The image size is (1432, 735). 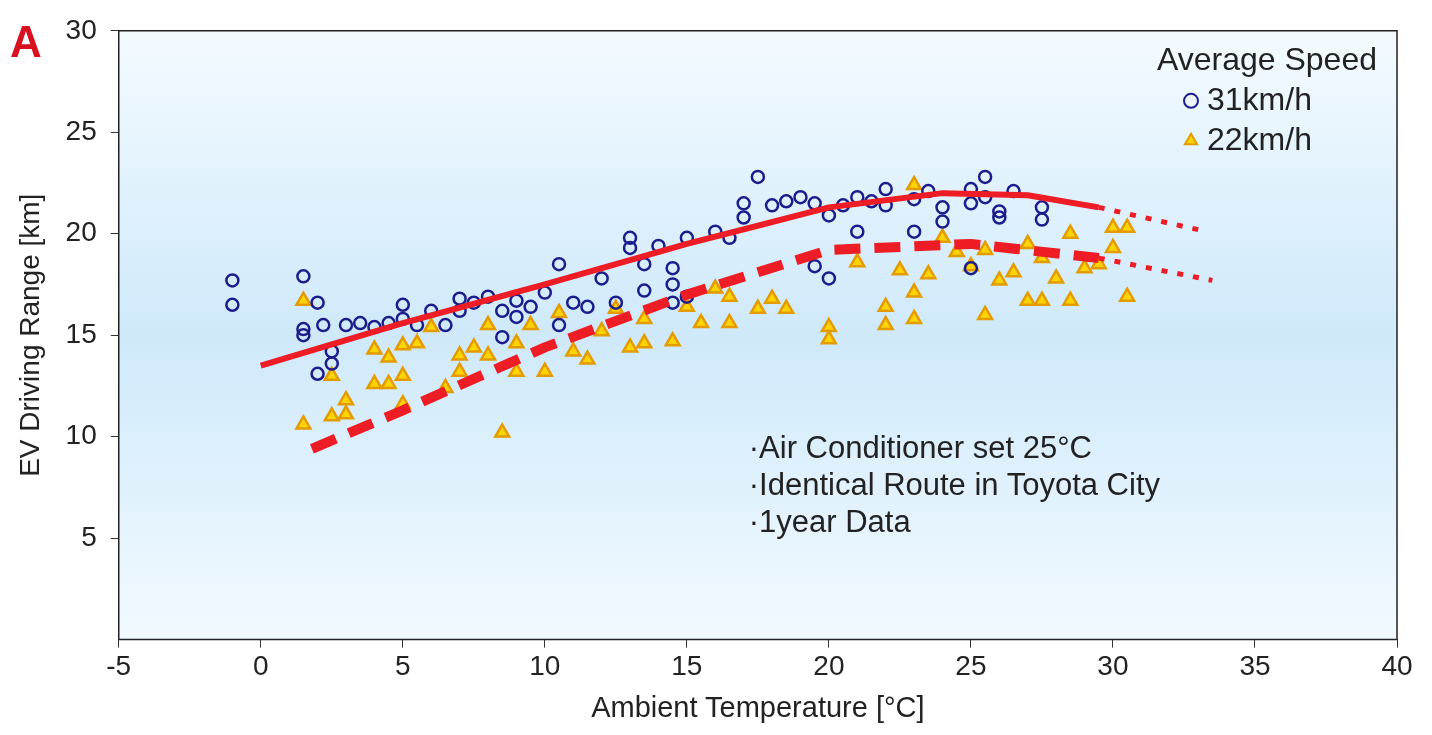 What do you see at coordinates (1259, 98) in the screenshot?
I see `legend-label: 31km/h` at bounding box center [1259, 98].